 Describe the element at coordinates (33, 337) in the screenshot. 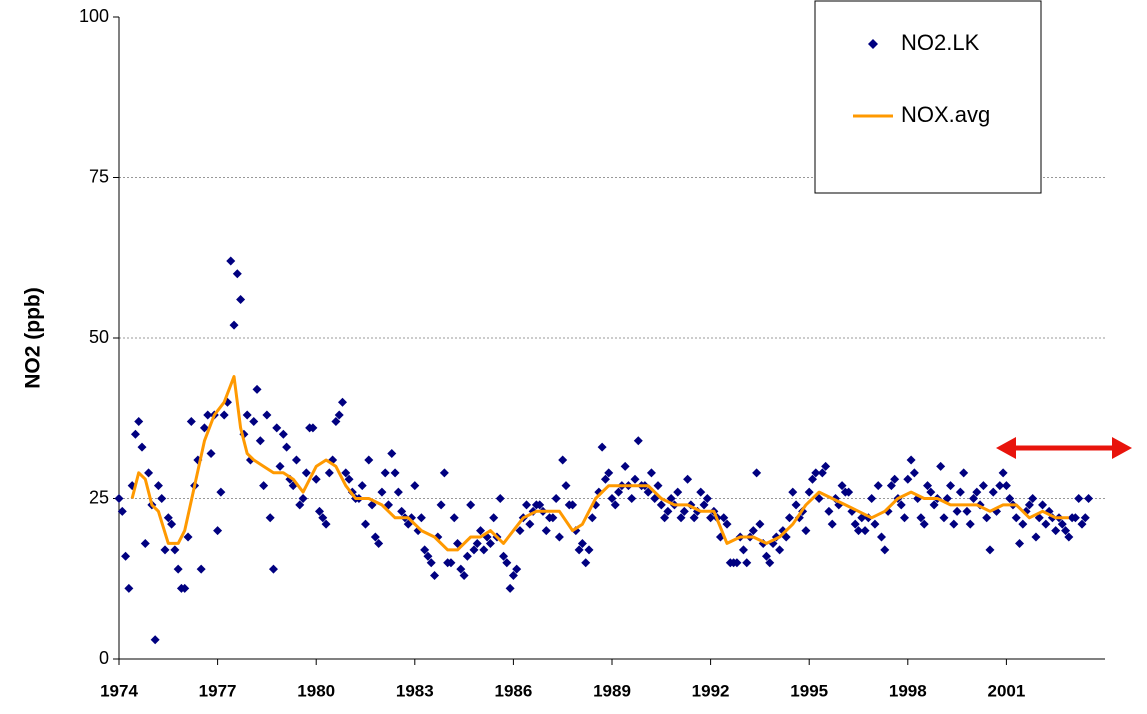

I see `y-axis-label: NO2 (ppb)` at that location.